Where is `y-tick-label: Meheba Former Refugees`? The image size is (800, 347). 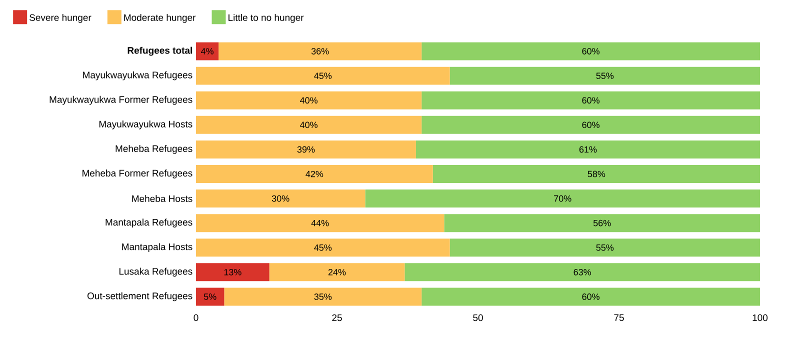 y-tick-label: Meheba Former Refugees is located at coordinates (137, 174).